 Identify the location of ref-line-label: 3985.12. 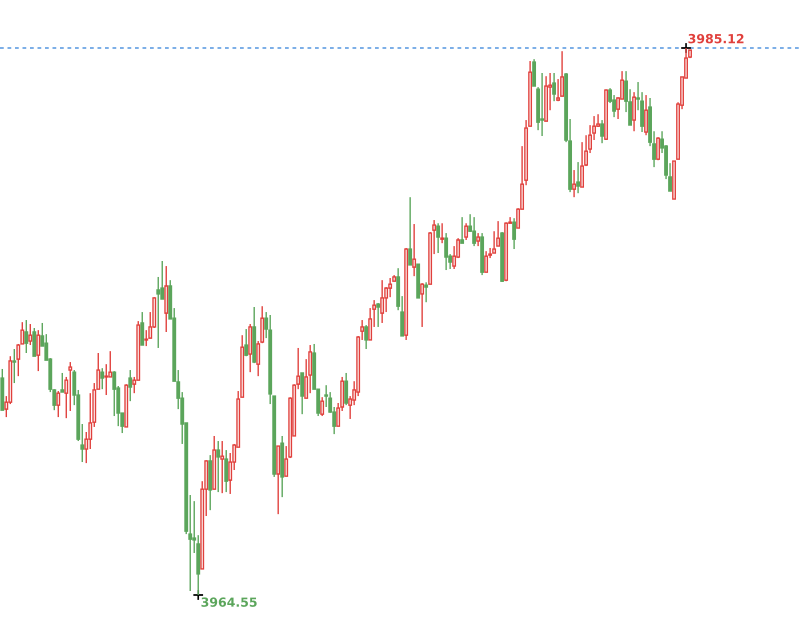
(716, 39).